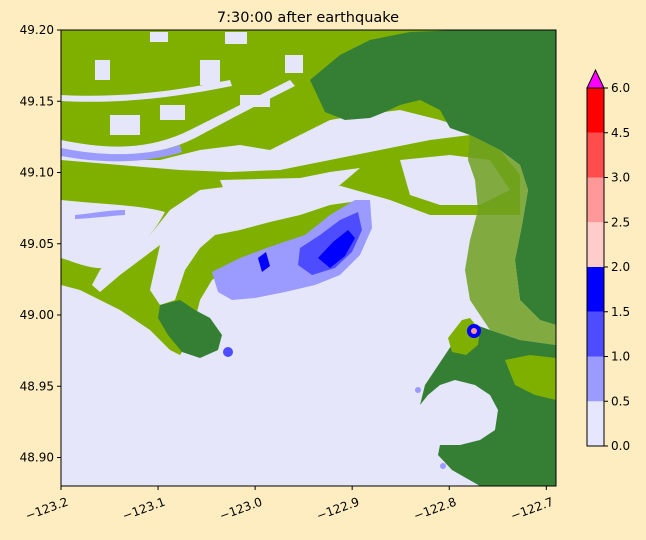 This screenshot has width=646, height=540. I want to click on x-tick-label: −122.9, so click(338, 509).